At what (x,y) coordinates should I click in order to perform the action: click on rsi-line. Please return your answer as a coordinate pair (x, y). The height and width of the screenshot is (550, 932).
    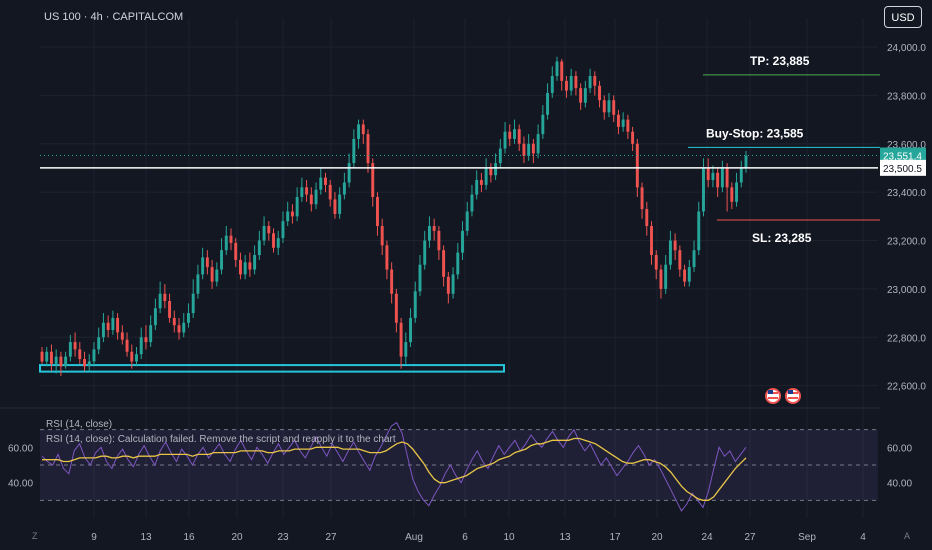
    Looking at the image, I should click on (394, 466).